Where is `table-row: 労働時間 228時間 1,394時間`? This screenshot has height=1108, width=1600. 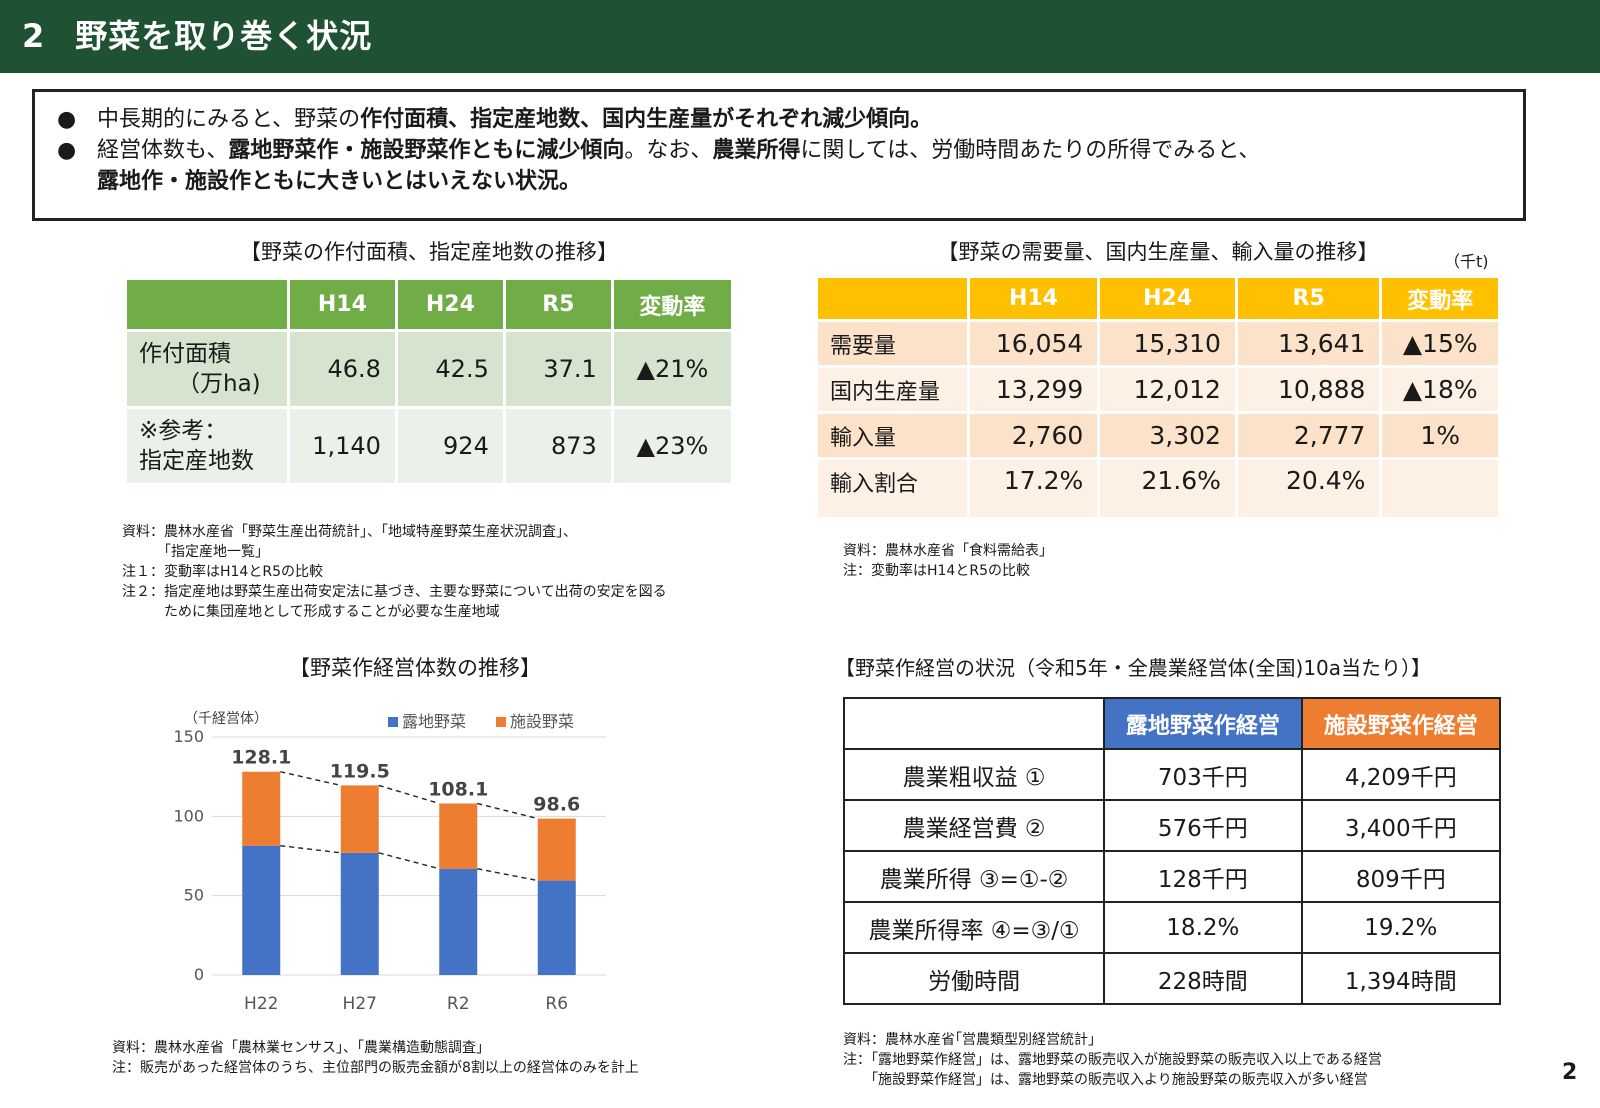
table-row: 労働時間 228時間 1,394時間 is located at coordinates (1172, 978).